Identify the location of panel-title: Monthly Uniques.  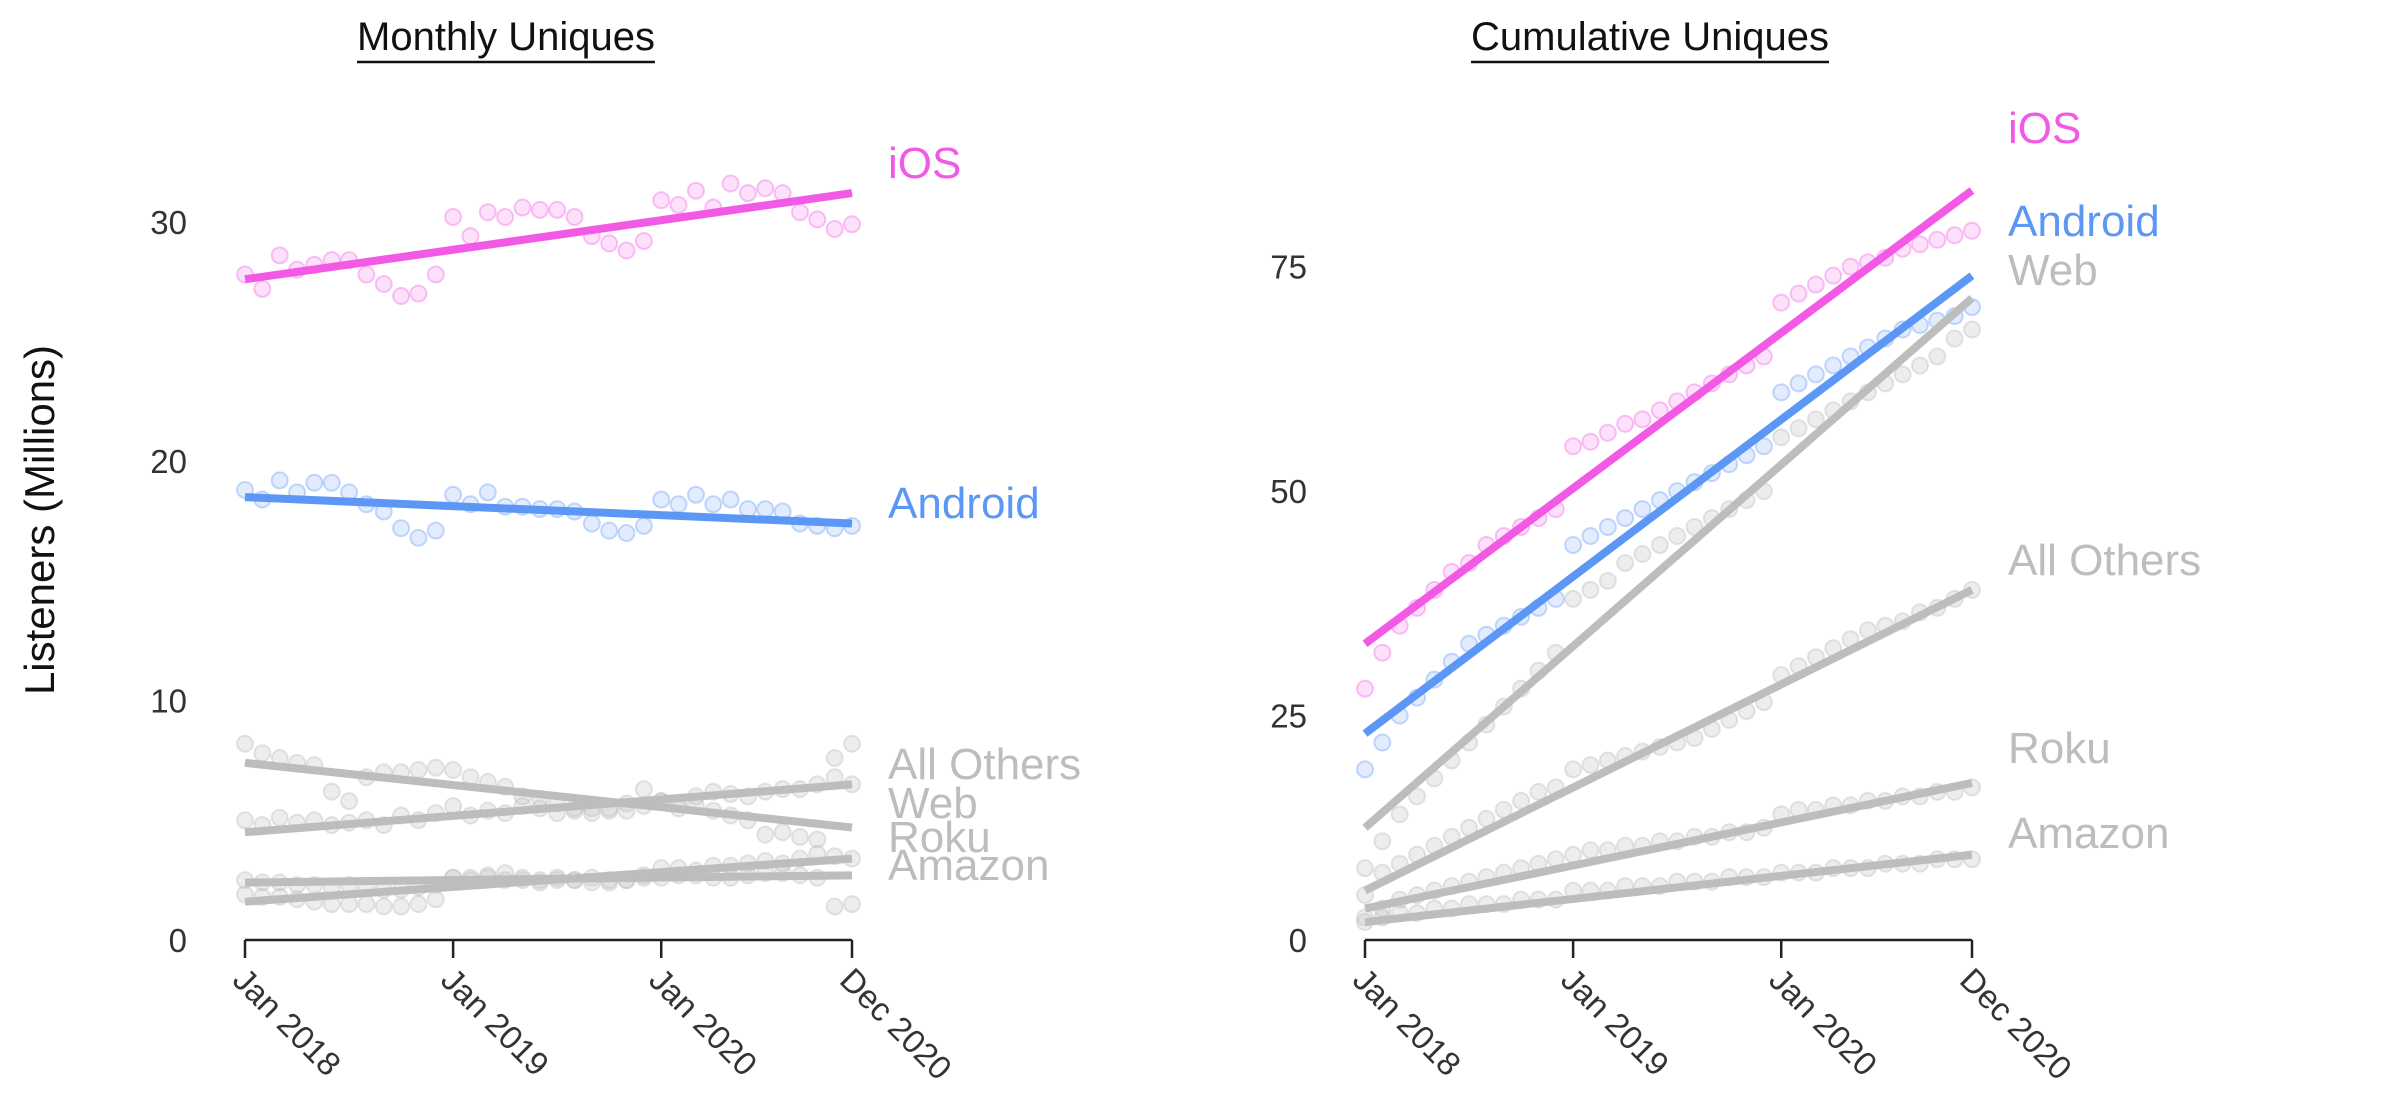
(506, 37).